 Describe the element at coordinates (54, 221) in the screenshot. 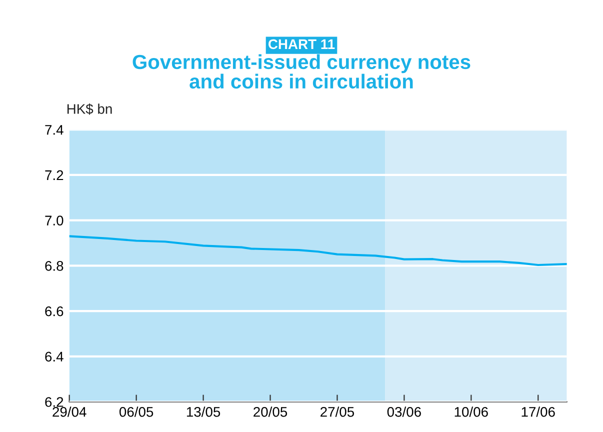

I see `y-tick-label: 7.0` at that location.